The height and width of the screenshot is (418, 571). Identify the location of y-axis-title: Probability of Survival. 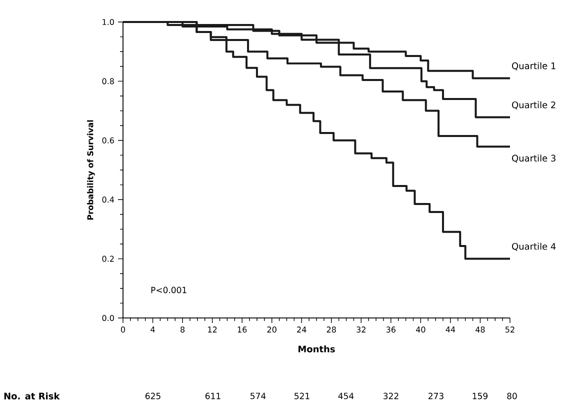
(91, 170).